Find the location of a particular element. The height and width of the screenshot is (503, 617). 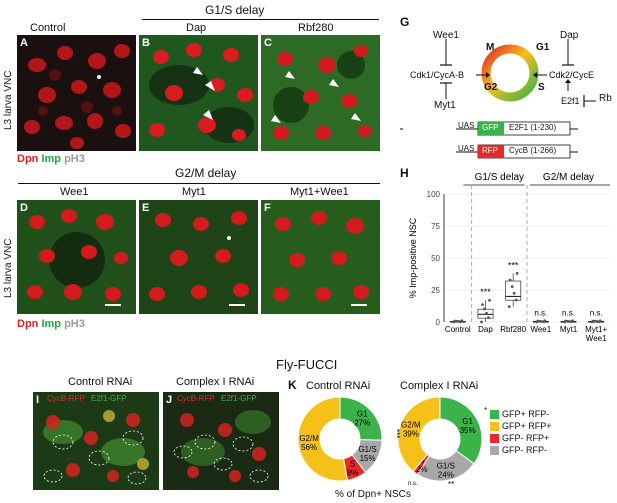

stain-imp-2: Imp is located at coordinates (51, 324).